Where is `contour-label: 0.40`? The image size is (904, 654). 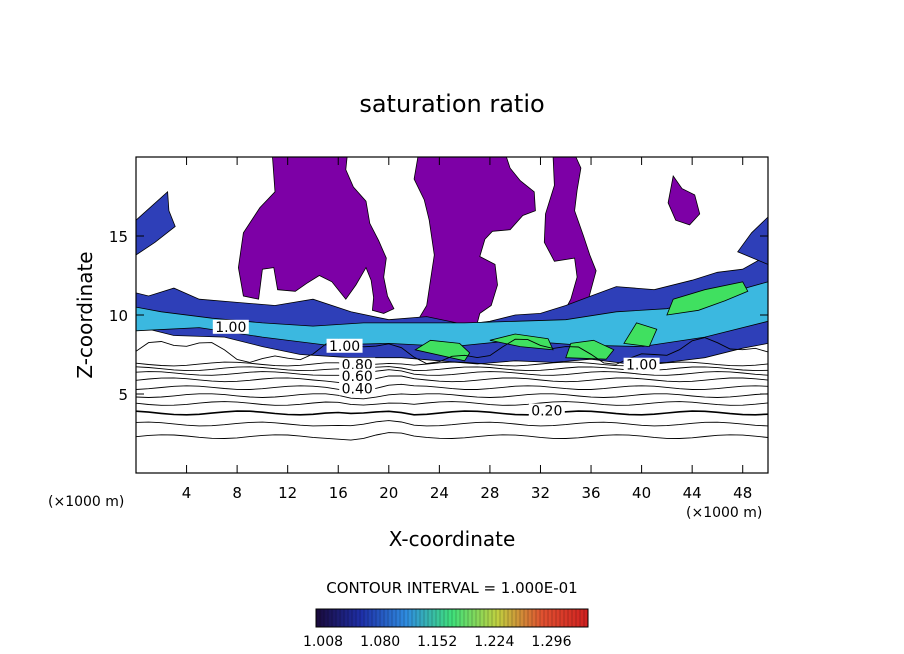 contour-label: 0.40 is located at coordinates (357, 389).